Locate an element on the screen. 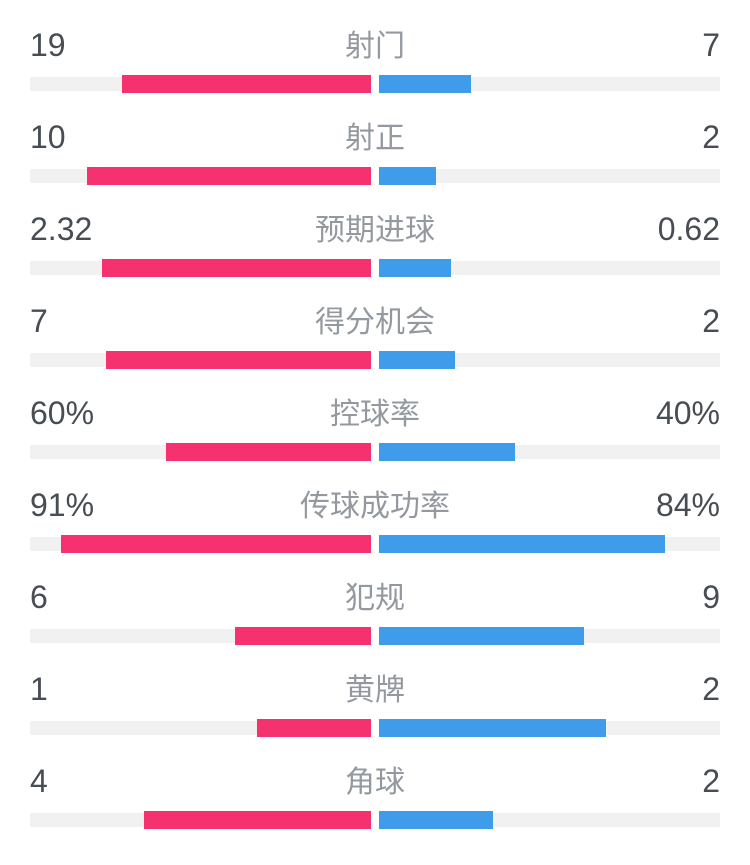  stat-label: 黄牌 is located at coordinates (375, 690).